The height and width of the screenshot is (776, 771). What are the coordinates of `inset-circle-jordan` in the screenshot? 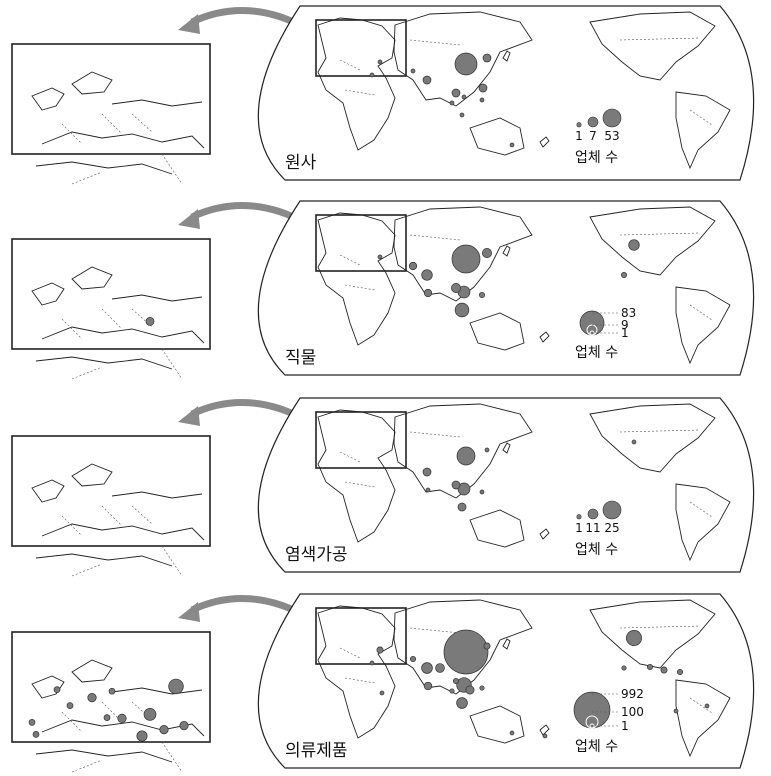 It's located at (164, 729).